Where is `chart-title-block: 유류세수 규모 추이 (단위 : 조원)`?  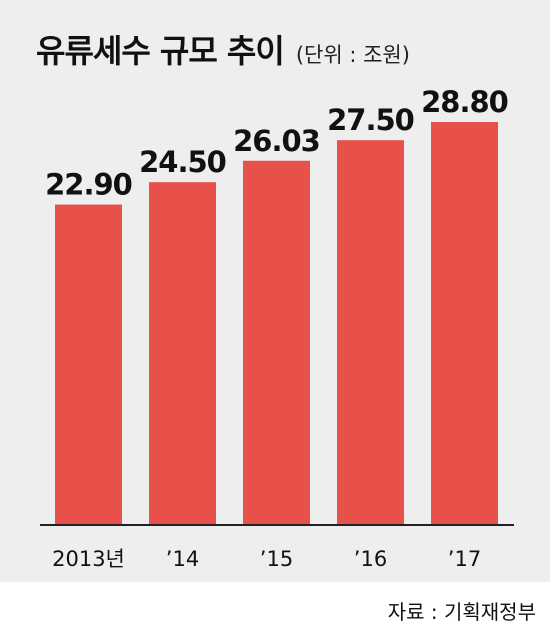
chart-title-block: 유류세수 규모 추이 (단위 : 조원) is located at coordinates (223, 49).